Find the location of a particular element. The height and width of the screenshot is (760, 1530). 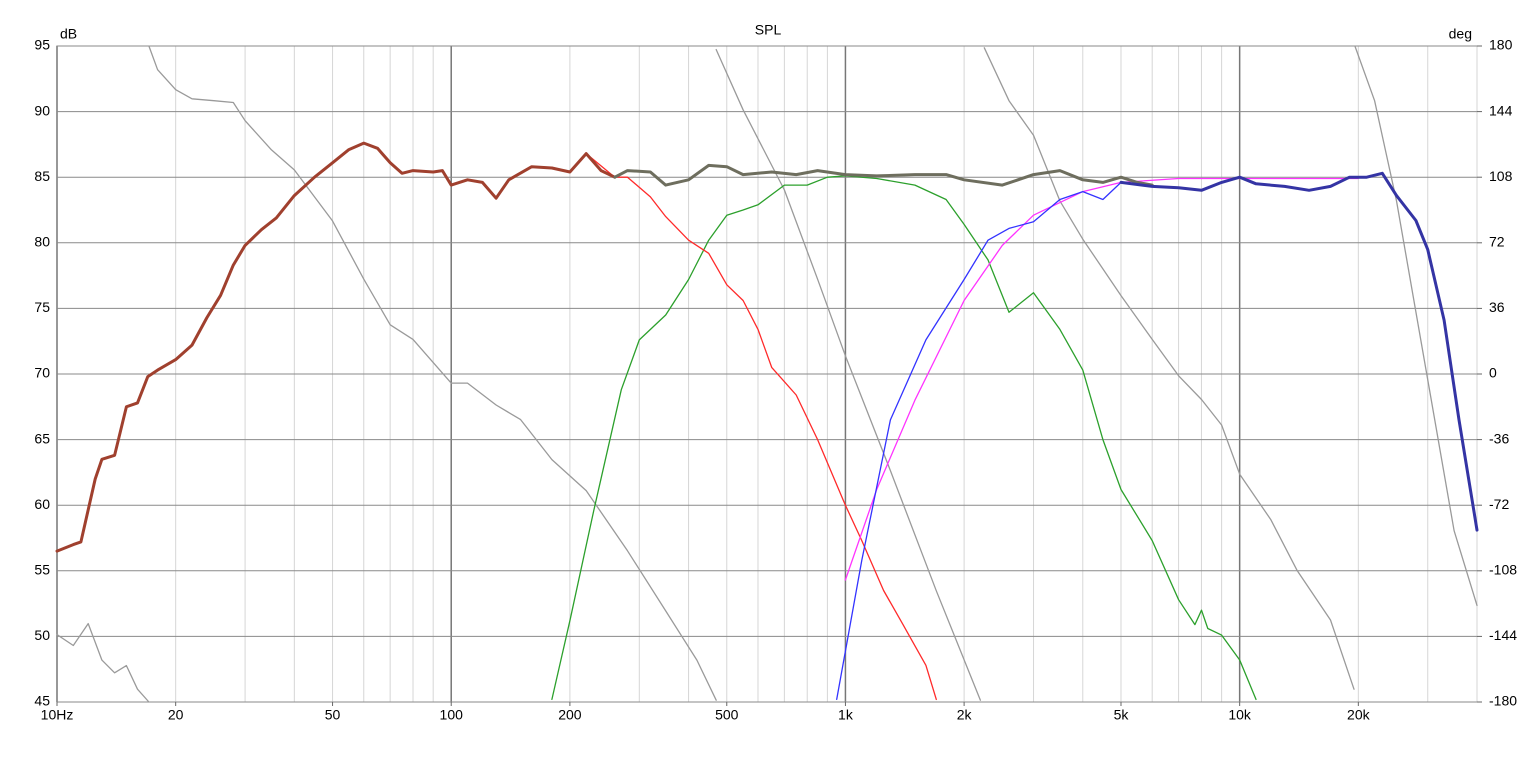

x-tick-label: 20k is located at coordinates (1359, 715).